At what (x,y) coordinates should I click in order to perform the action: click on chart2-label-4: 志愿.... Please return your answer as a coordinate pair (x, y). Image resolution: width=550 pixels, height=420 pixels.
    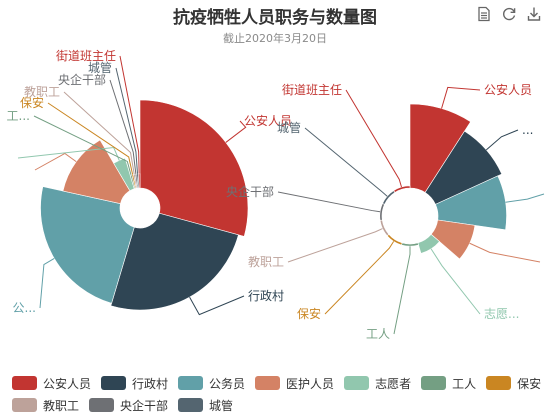
    Looking at the image, I should click on (501, 314).